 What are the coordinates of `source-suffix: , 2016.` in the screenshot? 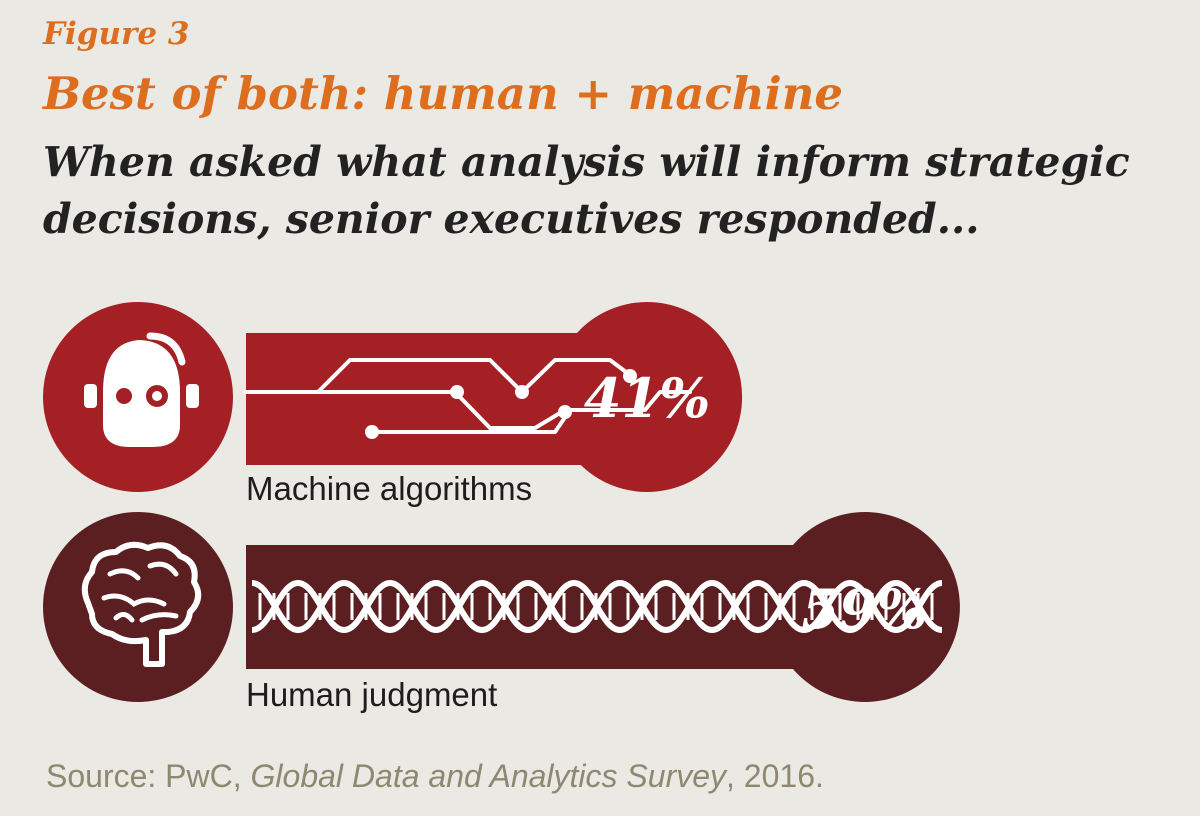 It's located at (775, 776).